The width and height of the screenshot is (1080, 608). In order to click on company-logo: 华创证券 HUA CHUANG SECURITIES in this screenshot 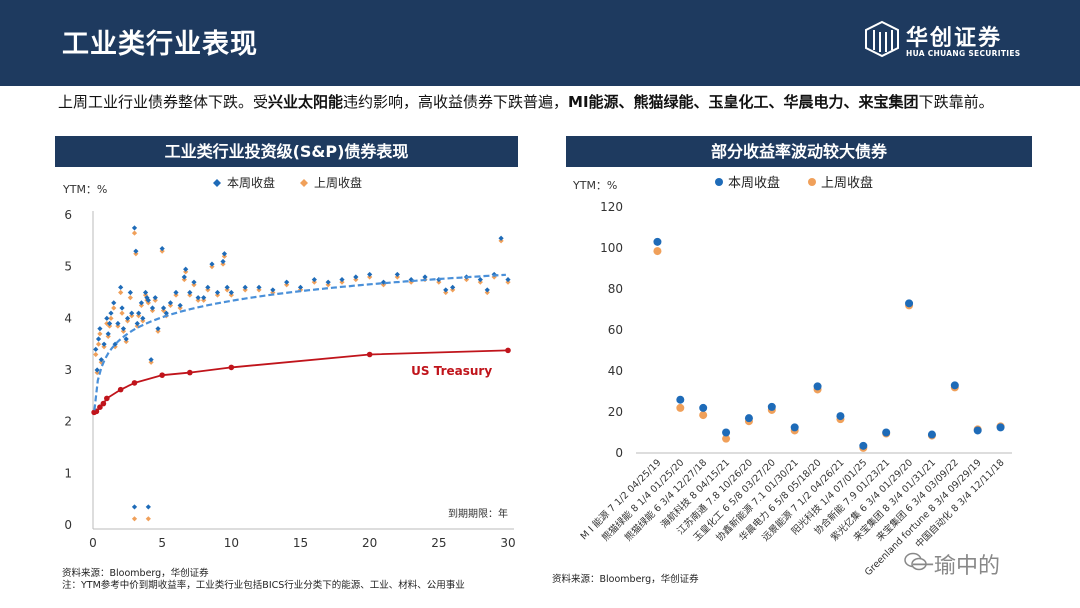, I will do `click(944, 42)`.